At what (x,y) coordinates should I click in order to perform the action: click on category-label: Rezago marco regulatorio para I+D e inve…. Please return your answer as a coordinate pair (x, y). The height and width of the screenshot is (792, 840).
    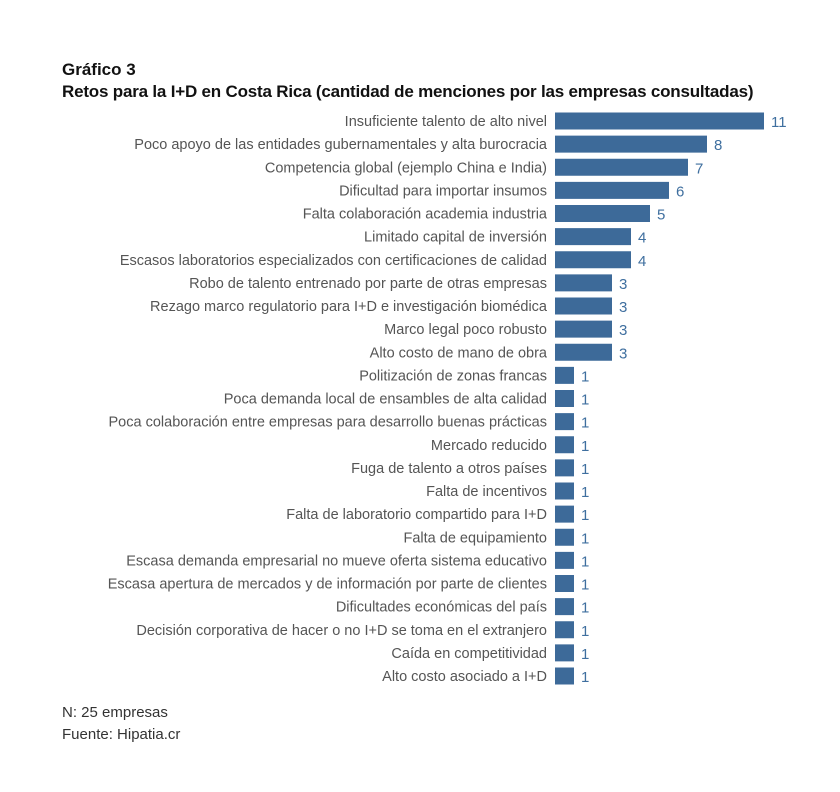
    Looking at the image, I should click on (349, 307).